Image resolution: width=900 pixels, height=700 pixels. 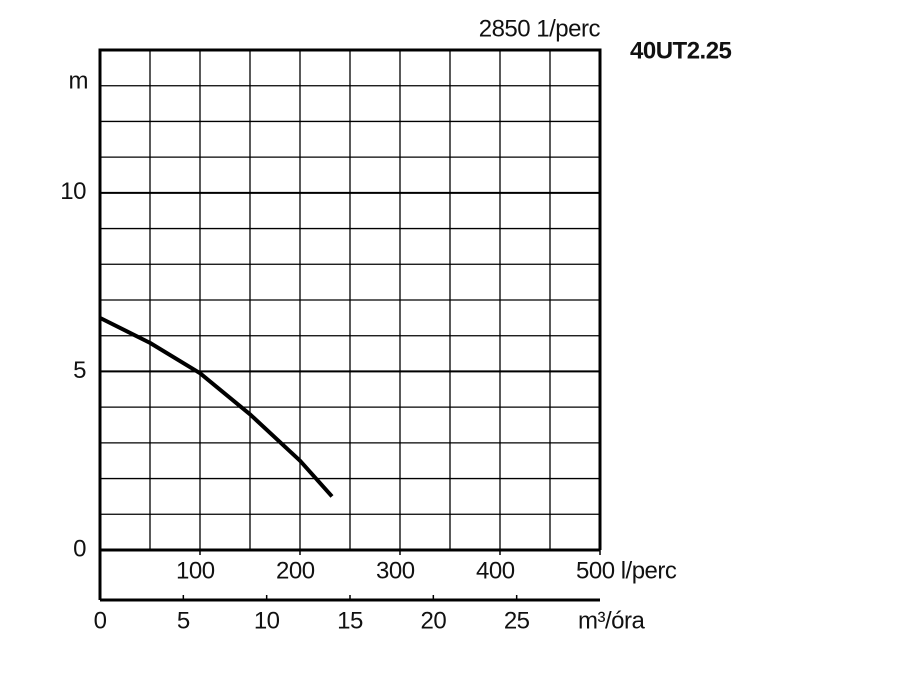 What do you see at coordinates (350, 620) in the screenshot?
I see `x2-tick-label: 15` at bounding box center [350, 620].